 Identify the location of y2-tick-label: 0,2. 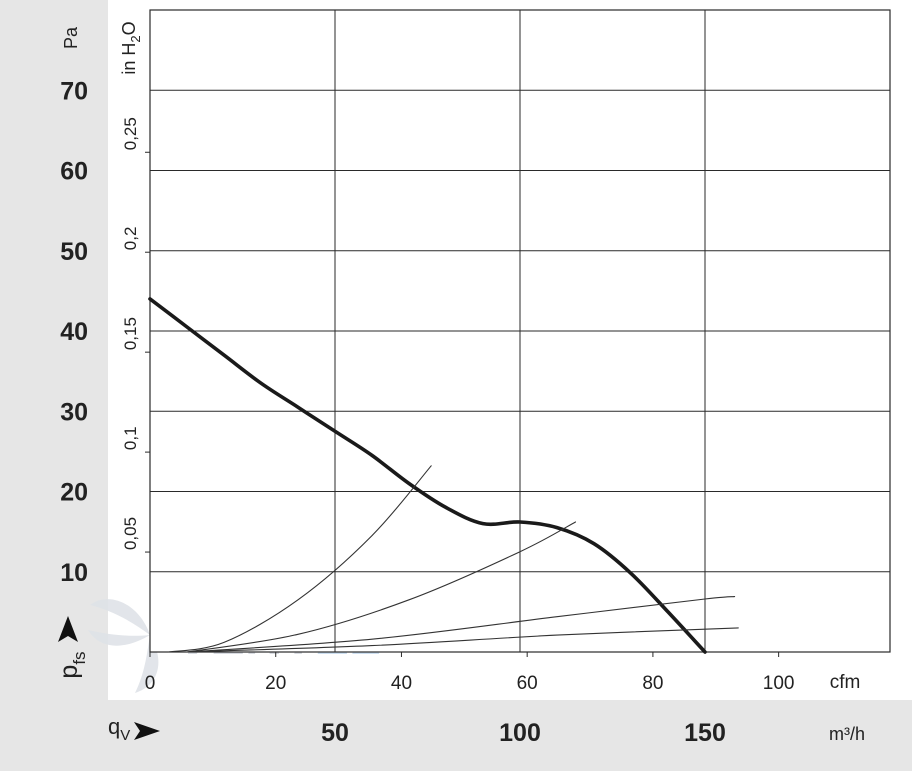
(130, 239).